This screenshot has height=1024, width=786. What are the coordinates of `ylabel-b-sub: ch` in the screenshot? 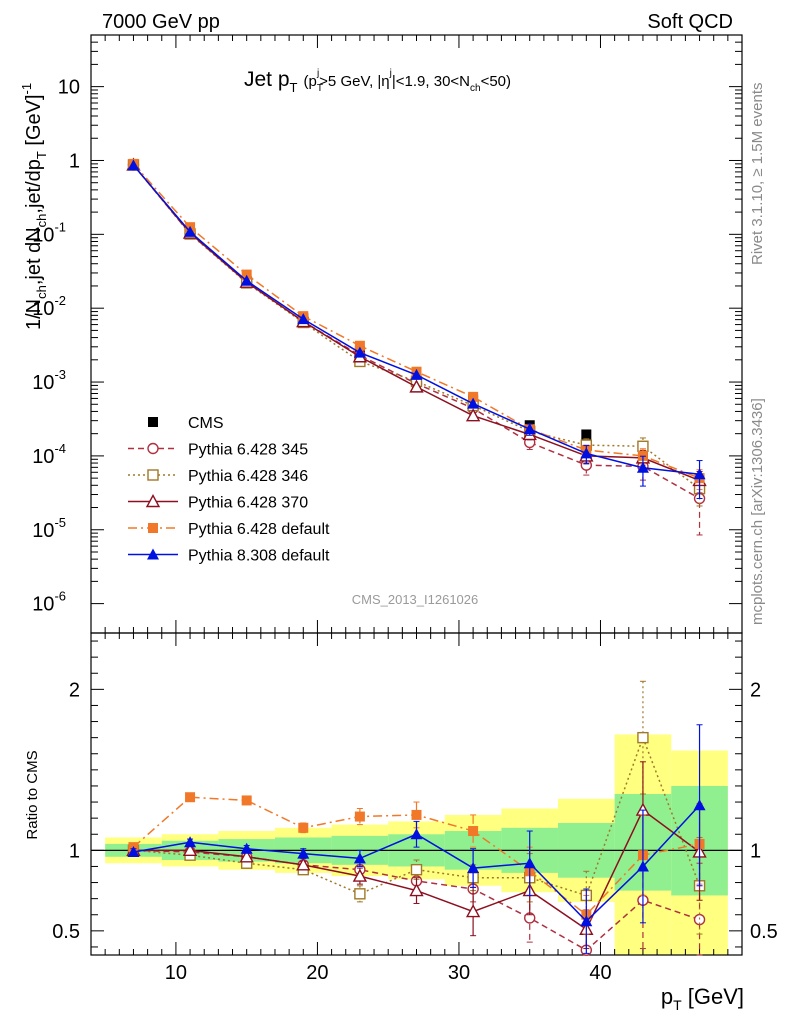 It's located at (41, 221).